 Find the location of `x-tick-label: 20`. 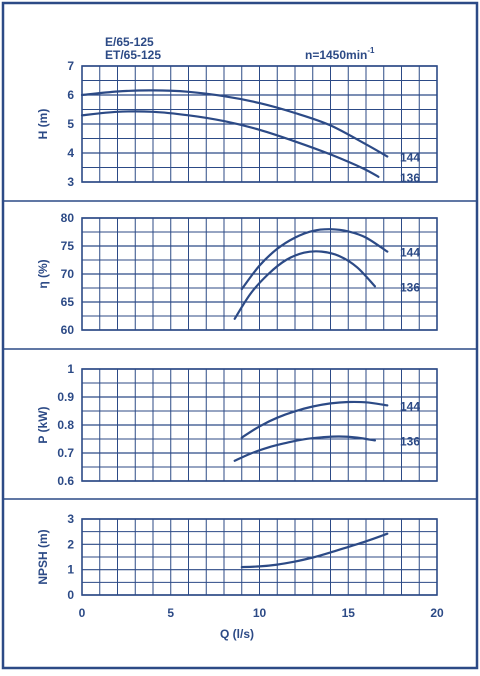

x-tick-label: 20 is located at coordinates (437, 613).